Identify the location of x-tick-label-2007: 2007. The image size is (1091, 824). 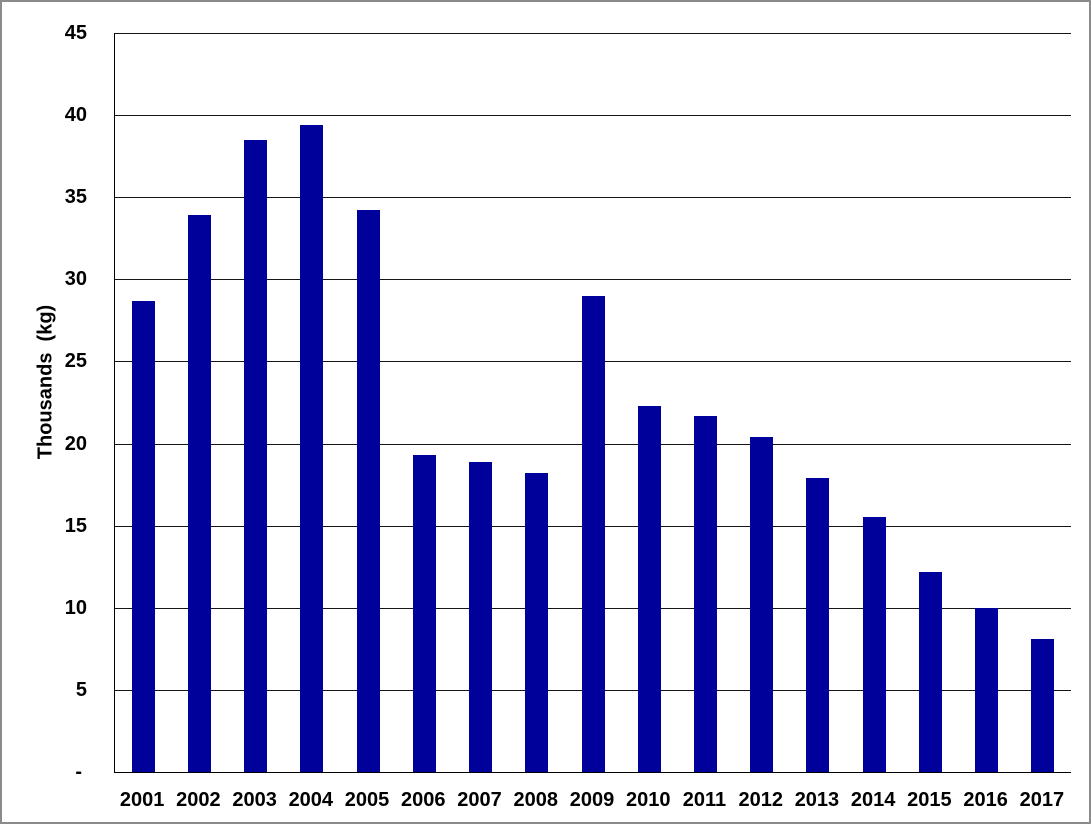
(479, 800).